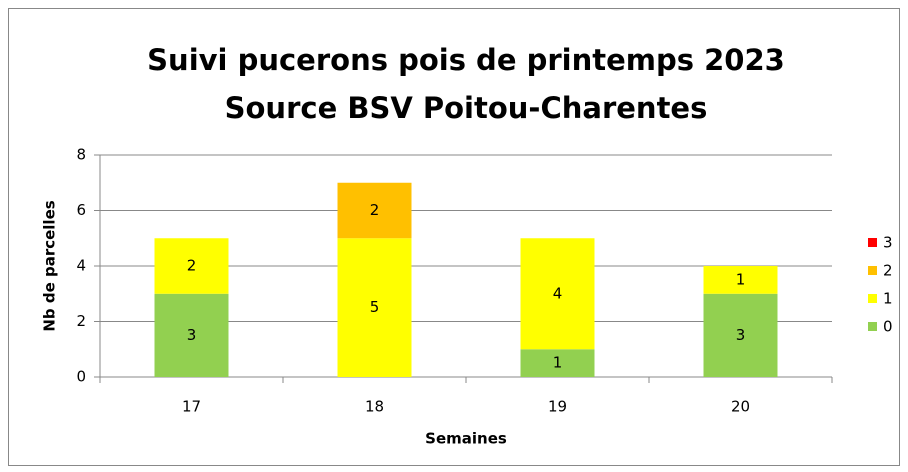 Image resolution: width=908 pixels, height=472 pixels. I want to click on chart-subtitle: Source BSV Poitou-Charentes, so click(466, 108).